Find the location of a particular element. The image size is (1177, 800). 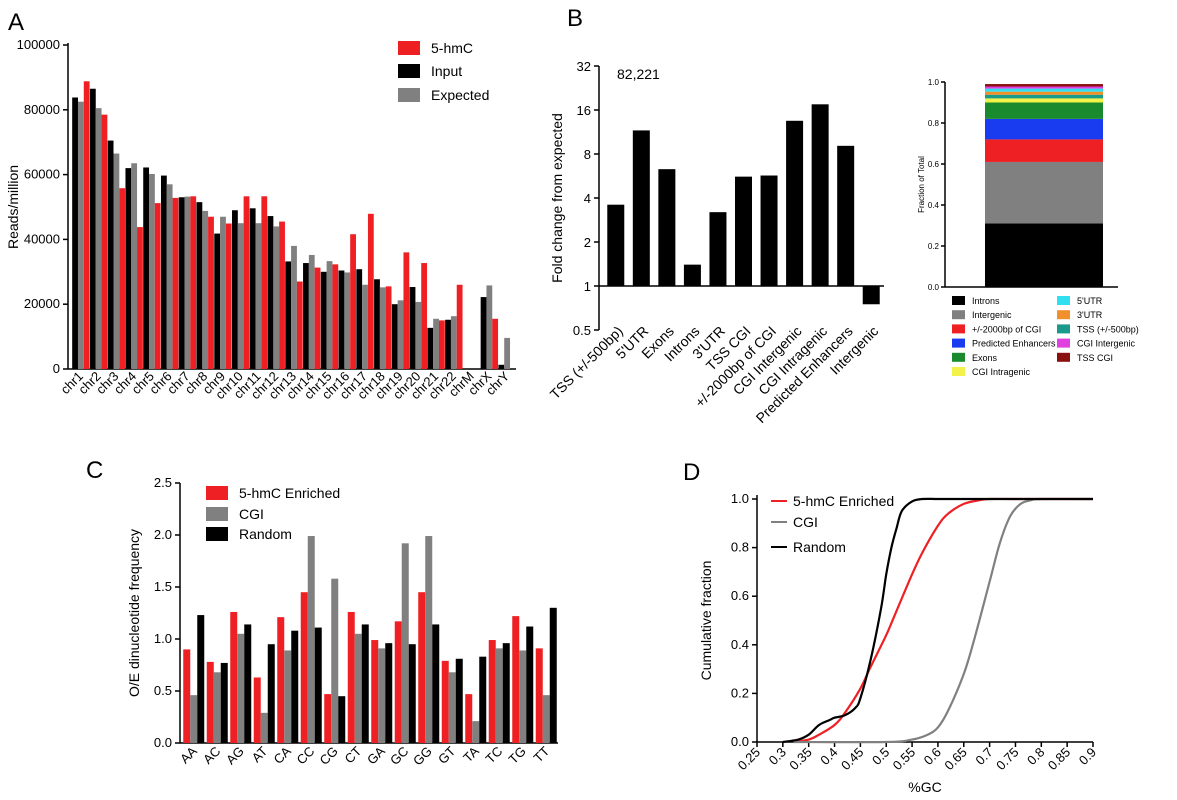

bar-expected-chr13 is located at coordinates (294, 307).